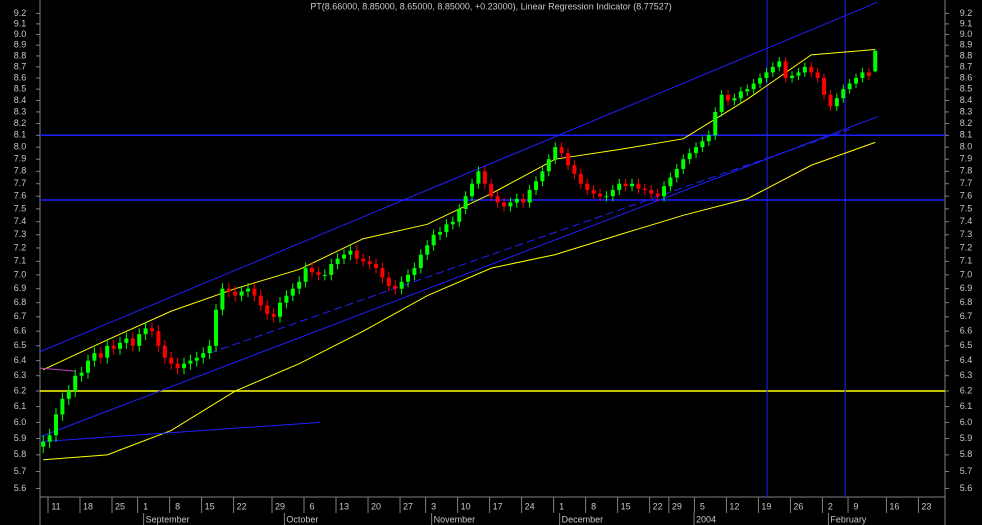  Describe the element at coordinates (966, 34) in the screenshot. I see `y-tick-label-right: 9.0` at that location.